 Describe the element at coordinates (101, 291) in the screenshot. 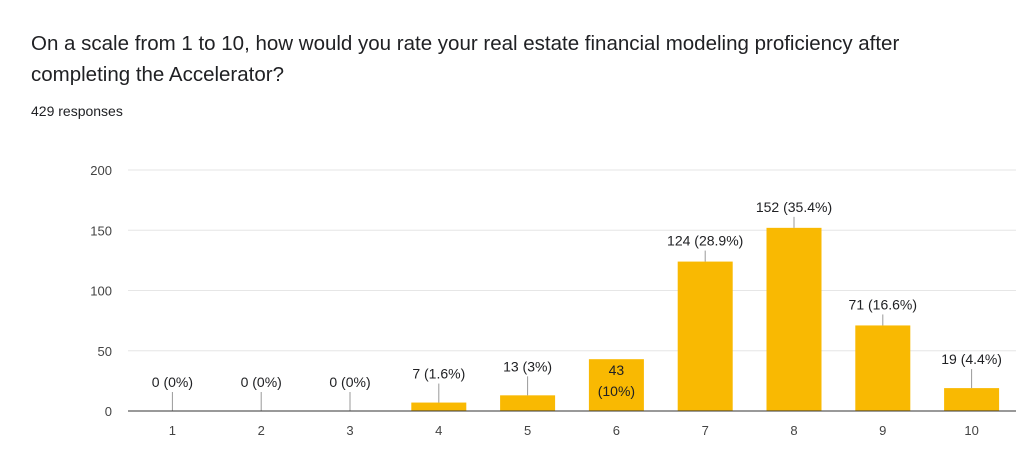

I see `y-tick-label: 100` at that location.